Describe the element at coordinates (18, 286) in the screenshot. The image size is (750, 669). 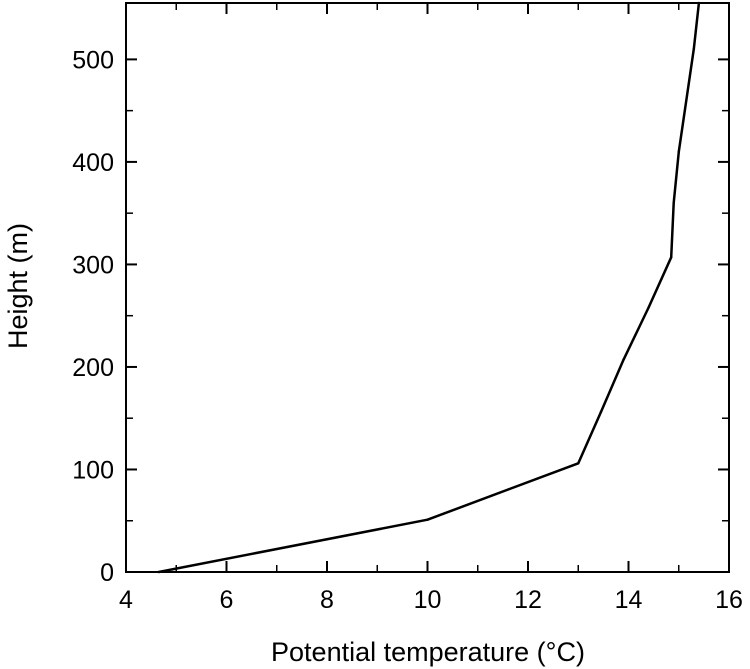
I see `y-axis-title: Height (m)` at that location.